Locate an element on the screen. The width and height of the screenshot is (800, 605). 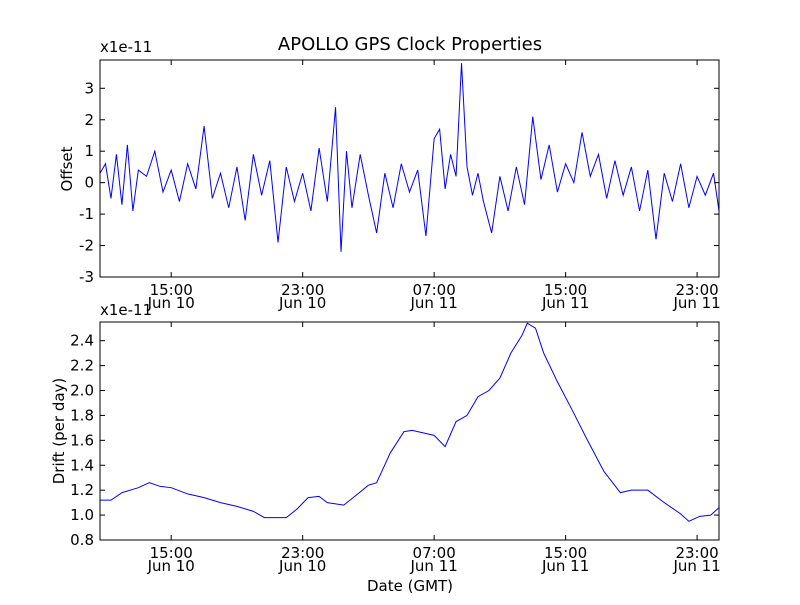
offset-ytick-label: -1 is located at coordinates (86, 214).